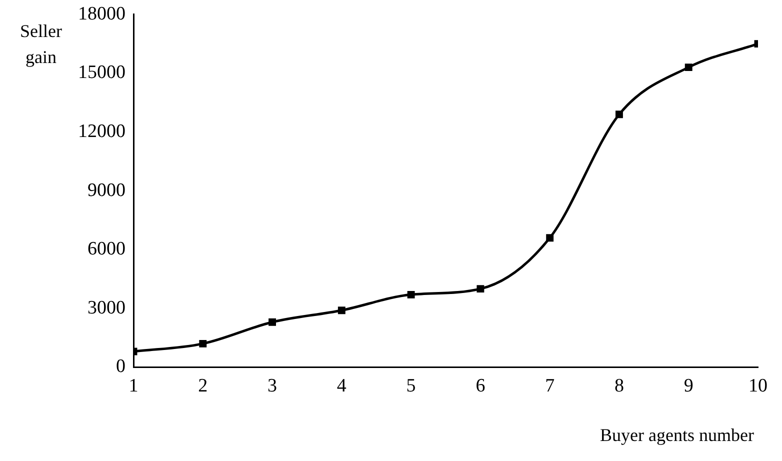 Image resolution: width=782 pixels, height=461 pixels. What do you see at coordinates (550, 386) in the screenshot?
I see `x-tick-label: 7` at bounding box center [550, 386].